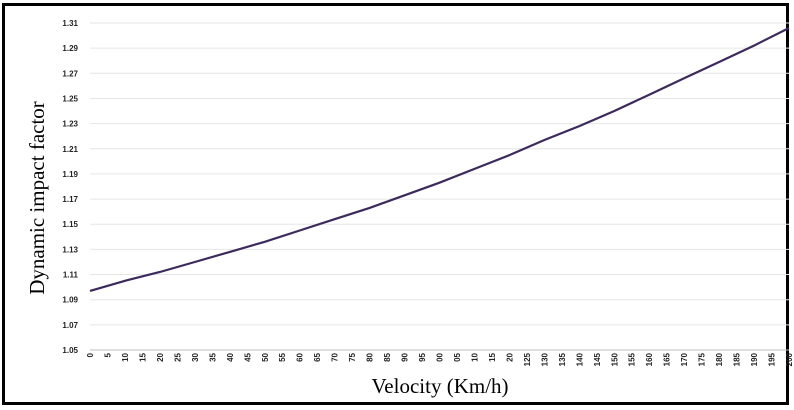  Describe the element at coordinates (754, 359) in the screenshot. I see `x-tick-label: 190` at that location.